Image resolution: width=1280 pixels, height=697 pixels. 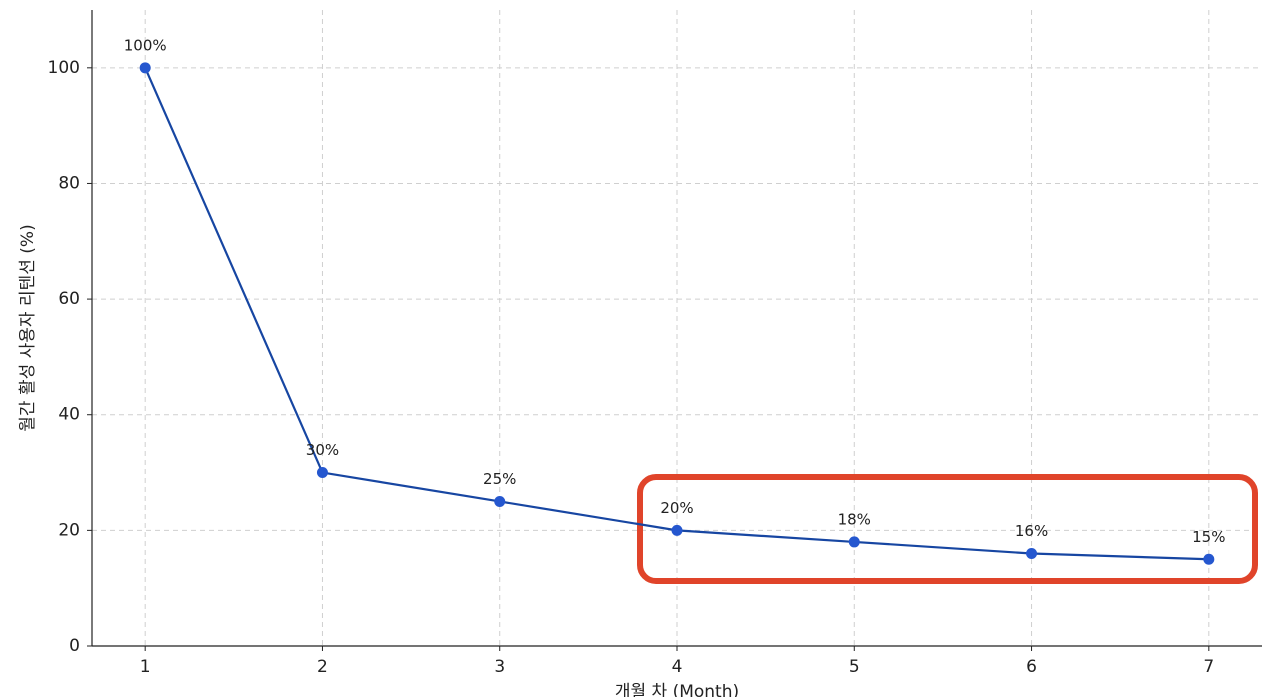 What do you see at coordinates (854, 519) in the screenshot?
I see `data-label: 18%` at bounding box center [854, 519].